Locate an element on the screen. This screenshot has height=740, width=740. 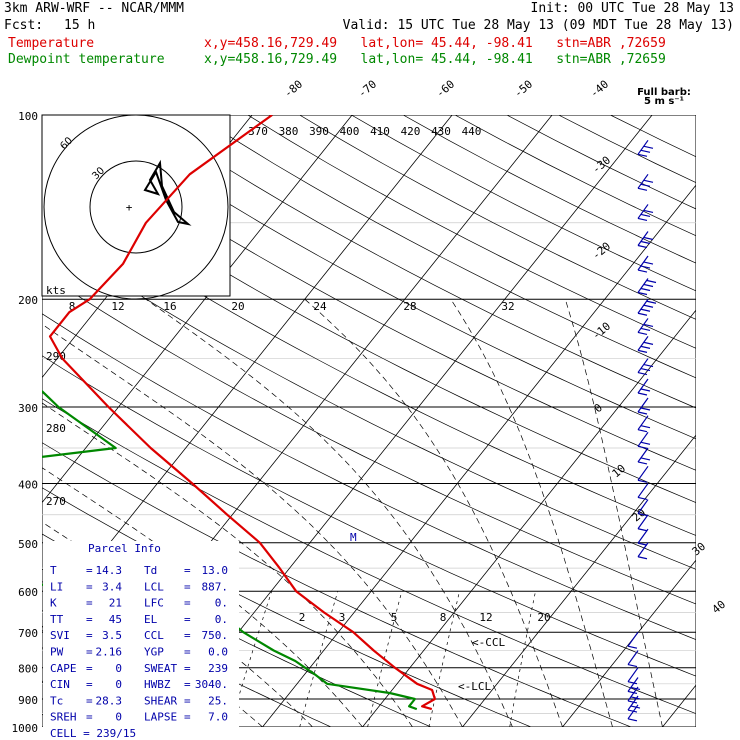
annotation-m: M is located at coordinates (353, 537).